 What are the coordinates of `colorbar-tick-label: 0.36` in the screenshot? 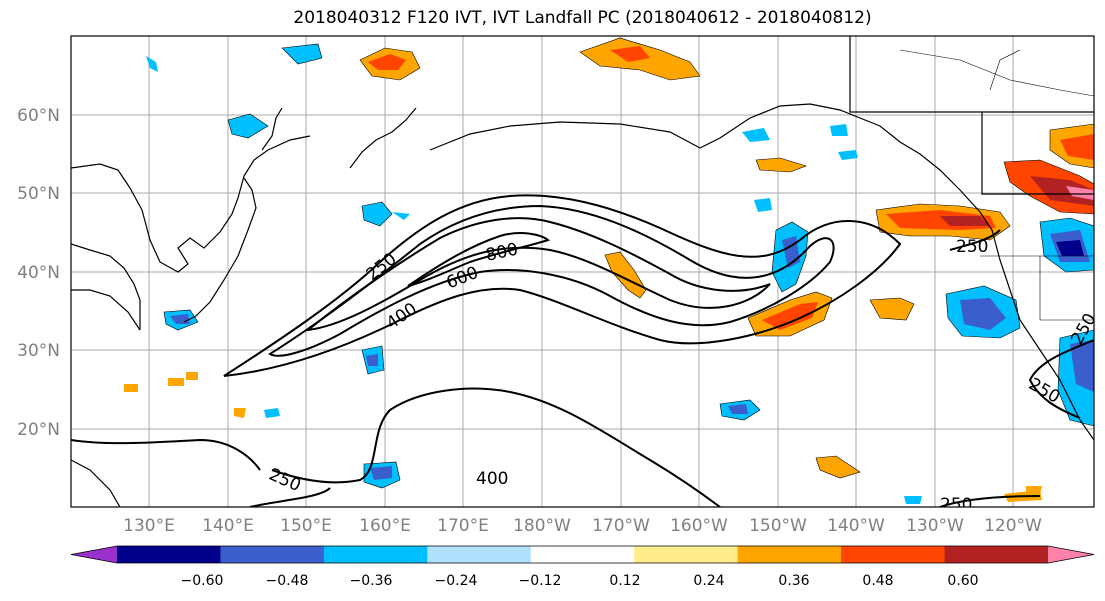 It's located at (793, 581).